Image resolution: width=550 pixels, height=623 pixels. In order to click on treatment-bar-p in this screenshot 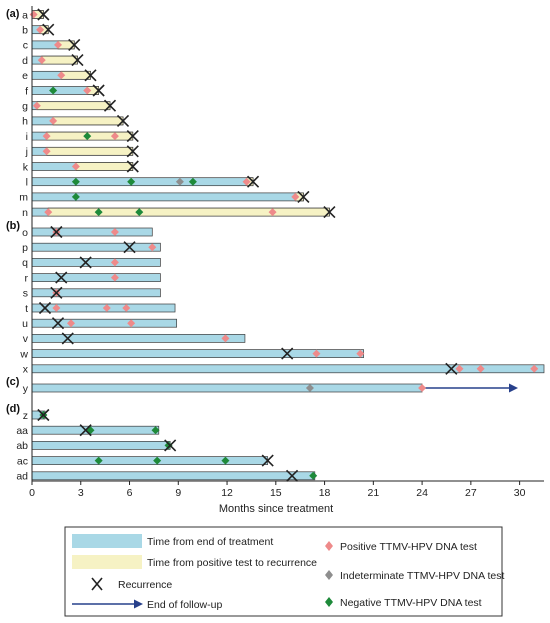, I will do `click(96, 247)`.